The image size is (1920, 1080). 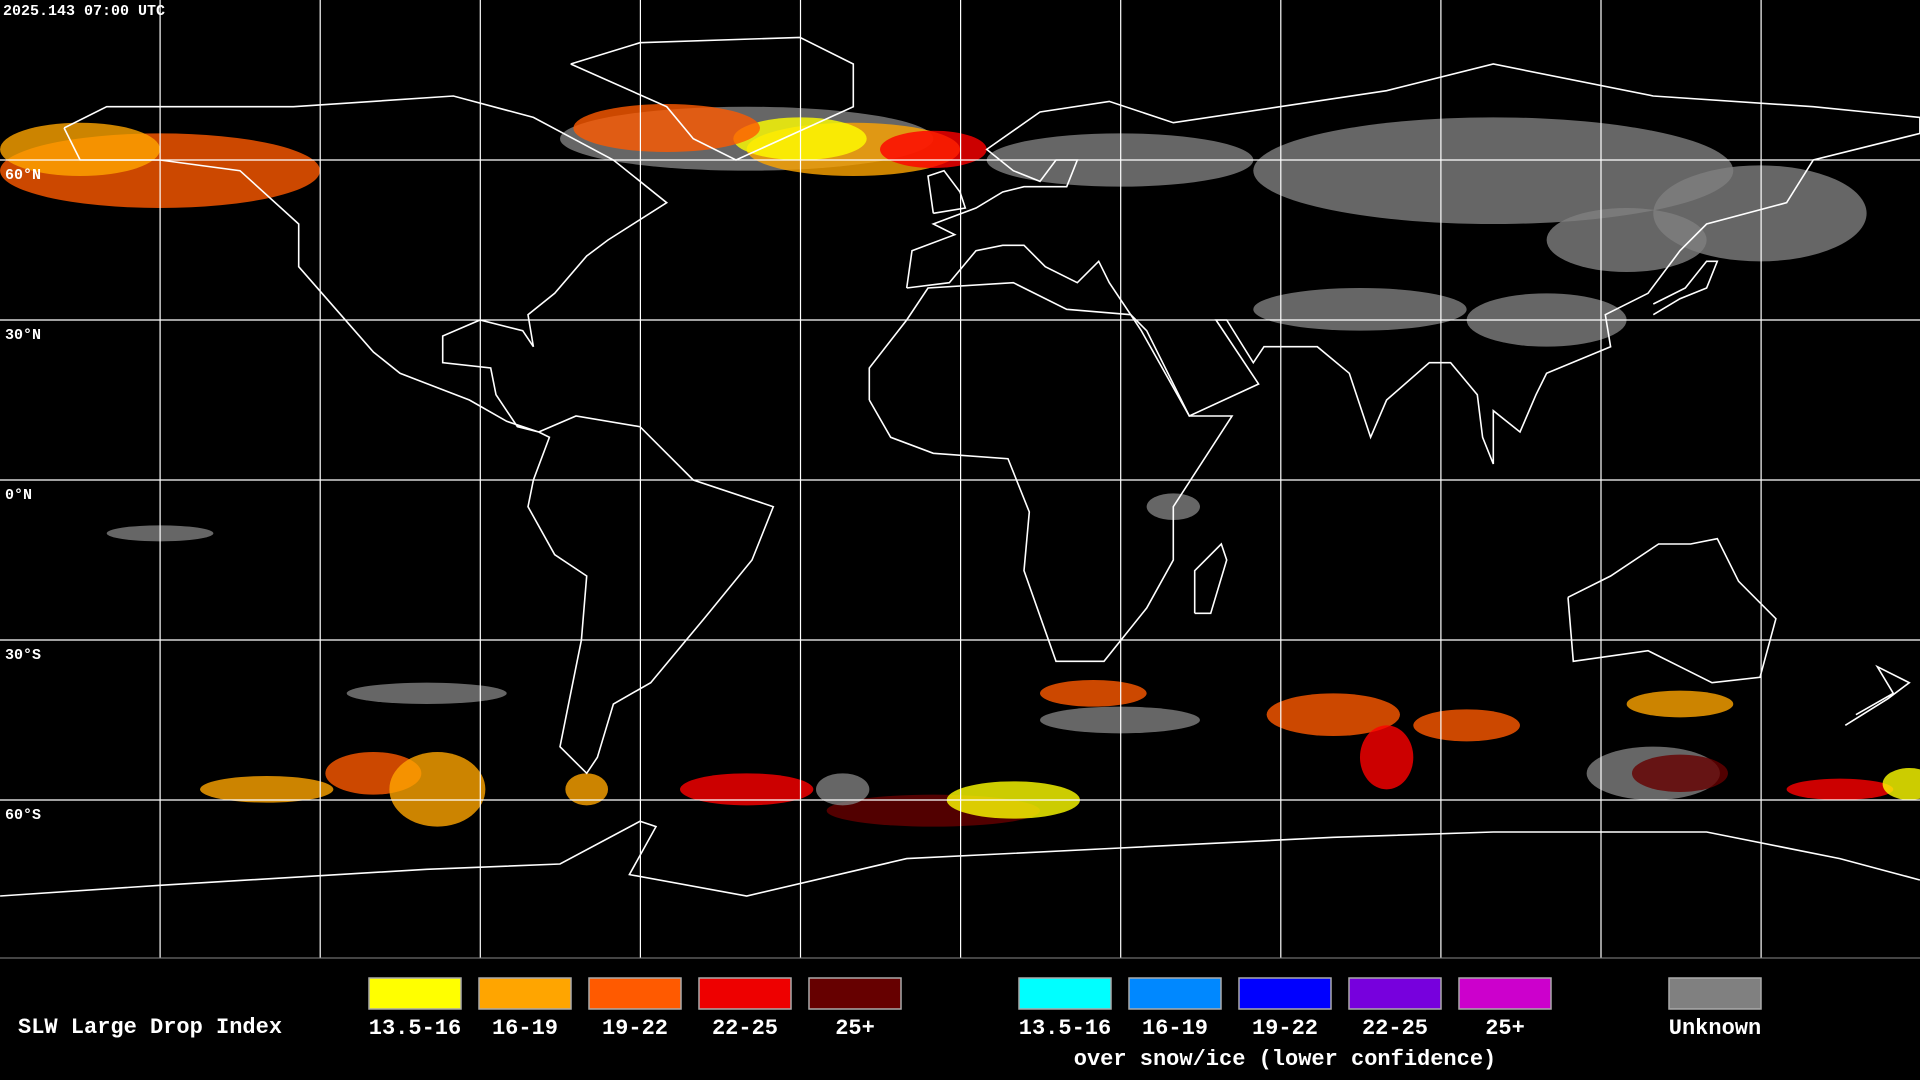 What do you see at coordinates (150, 1027) in the screenshot?
I see `legend-title: SLW Large Drop Index` at bounding box center [150, 1027].